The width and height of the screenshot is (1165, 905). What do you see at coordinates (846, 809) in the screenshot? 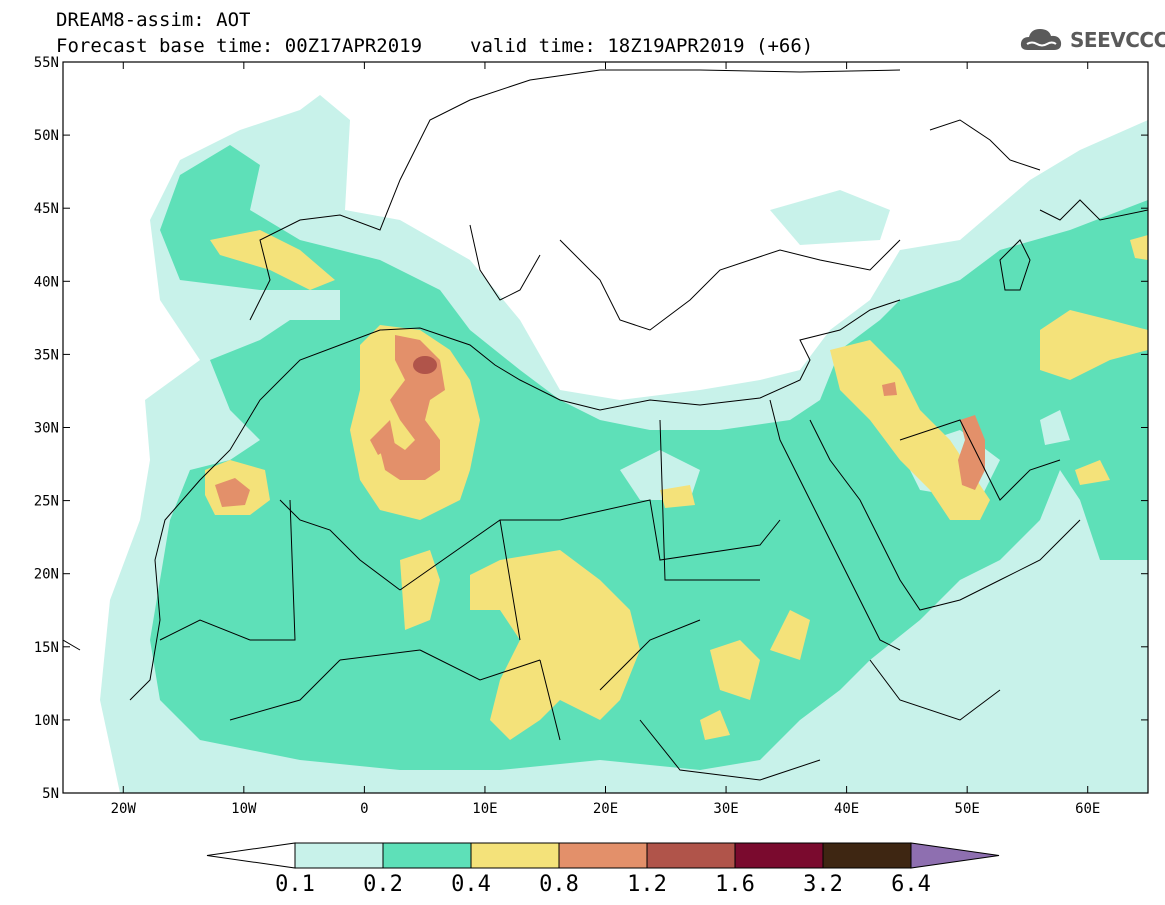
I see `lon-label: 40E` at bounding box center [846, 809].